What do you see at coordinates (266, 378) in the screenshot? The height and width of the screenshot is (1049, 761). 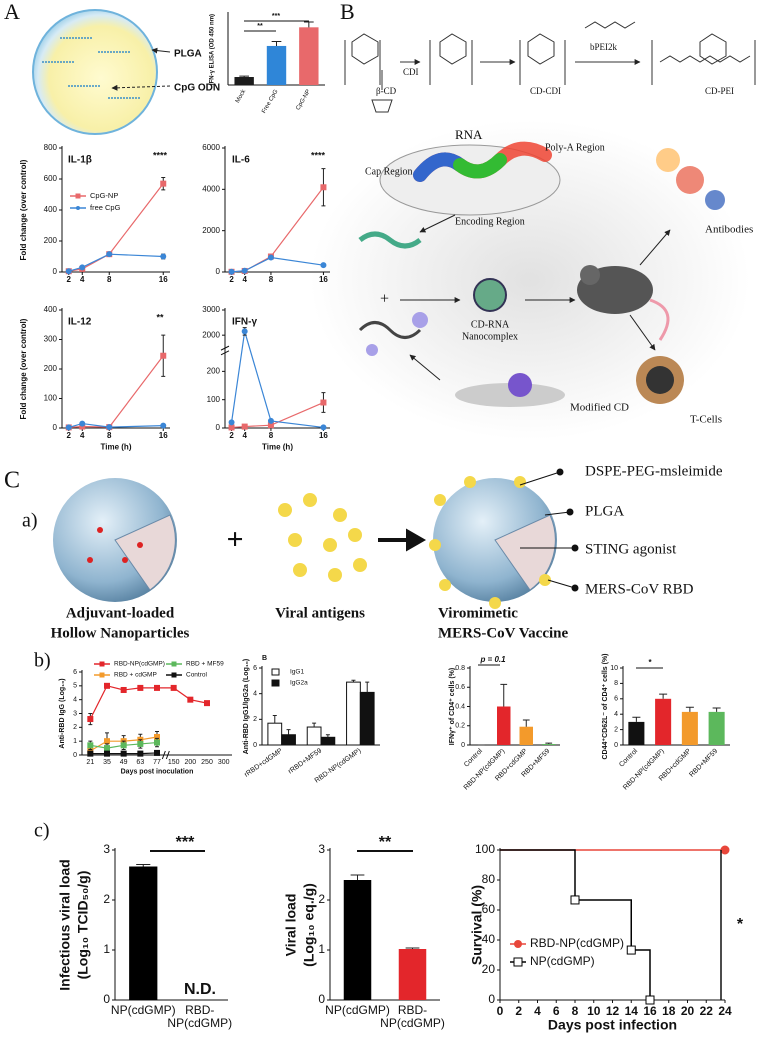 I see `chart: 0 100 200 2000 3000 2 4 8 16 IFN-γ Time (h)` at bounding box center [266, 378].